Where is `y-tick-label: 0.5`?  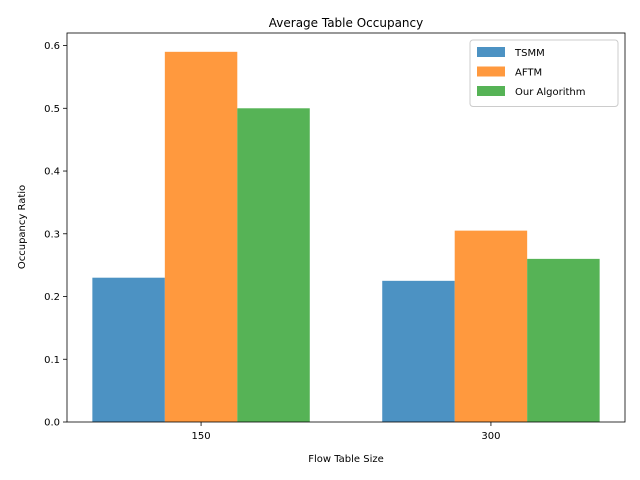
y-tick-label: 0.5 is located at coordinates (52, 109).